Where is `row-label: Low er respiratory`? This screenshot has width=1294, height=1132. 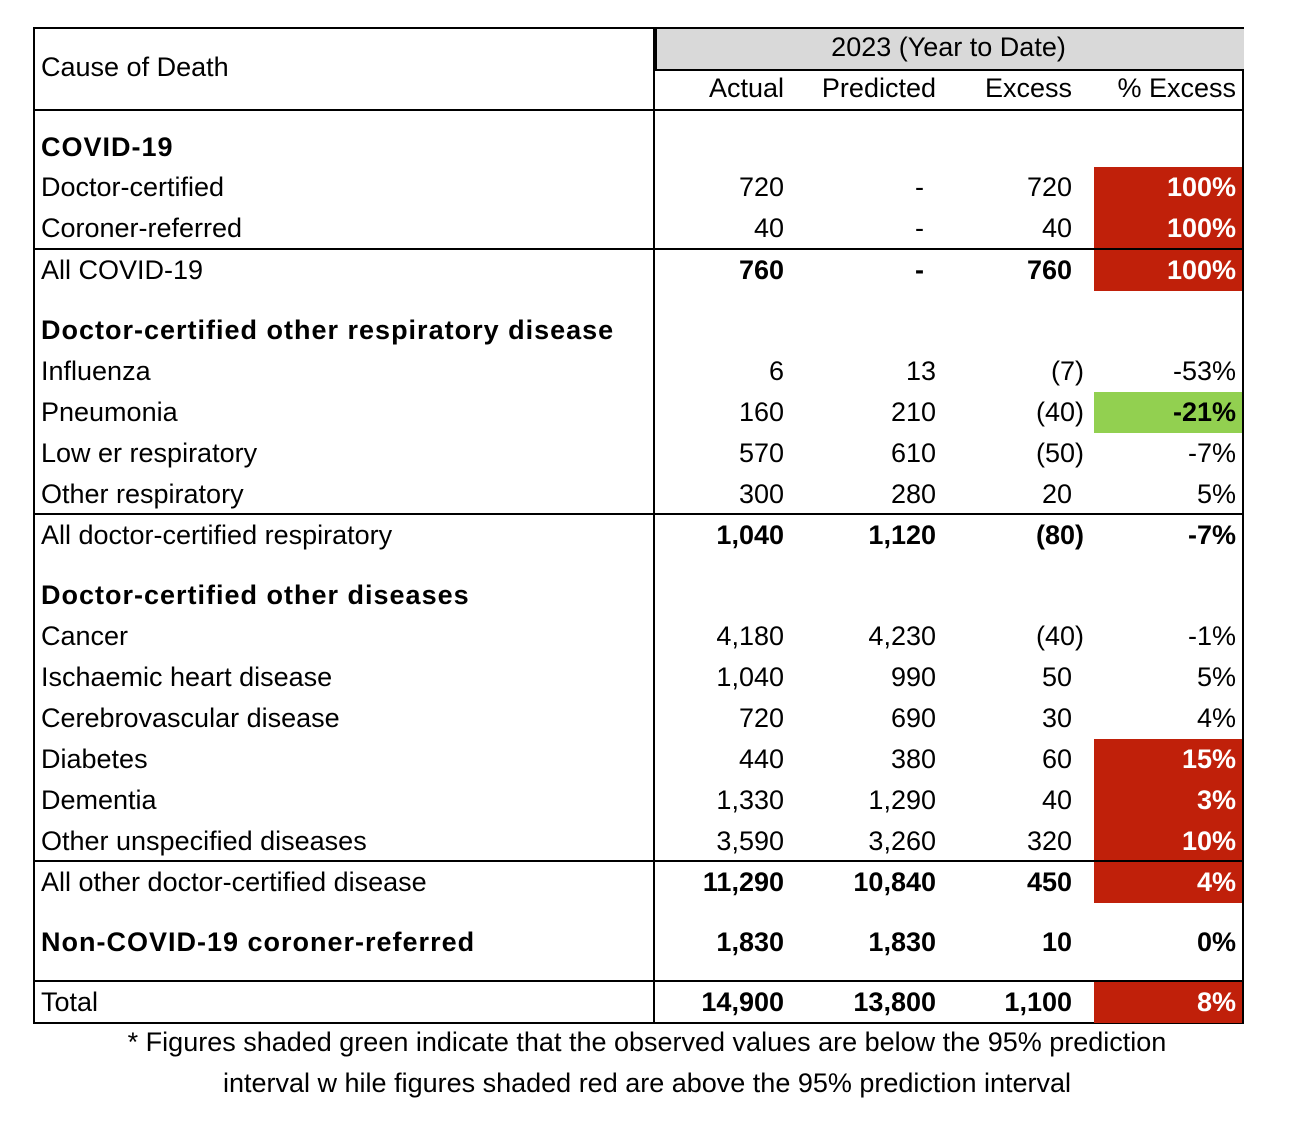 row-label: Low er respiratory is located at coordinates (149, 453).